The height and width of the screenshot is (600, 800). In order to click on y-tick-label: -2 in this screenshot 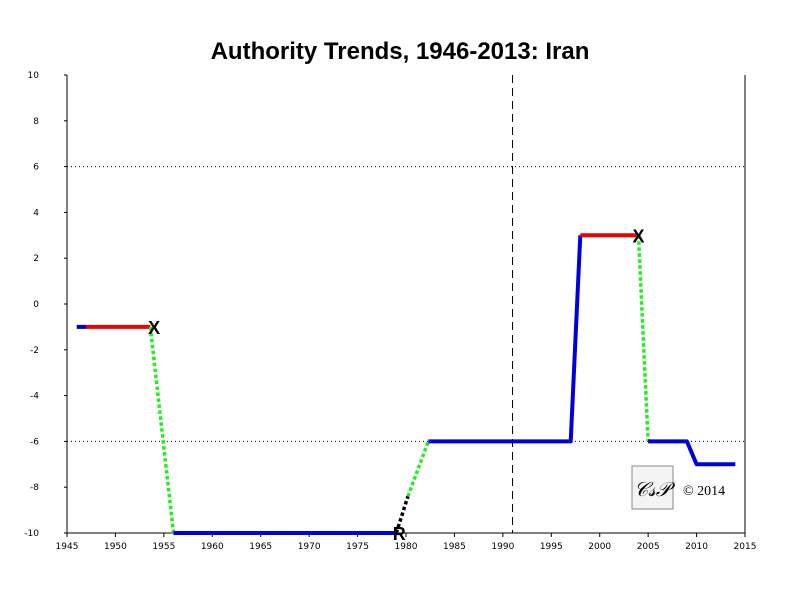, I will do `click(34, 351)`.